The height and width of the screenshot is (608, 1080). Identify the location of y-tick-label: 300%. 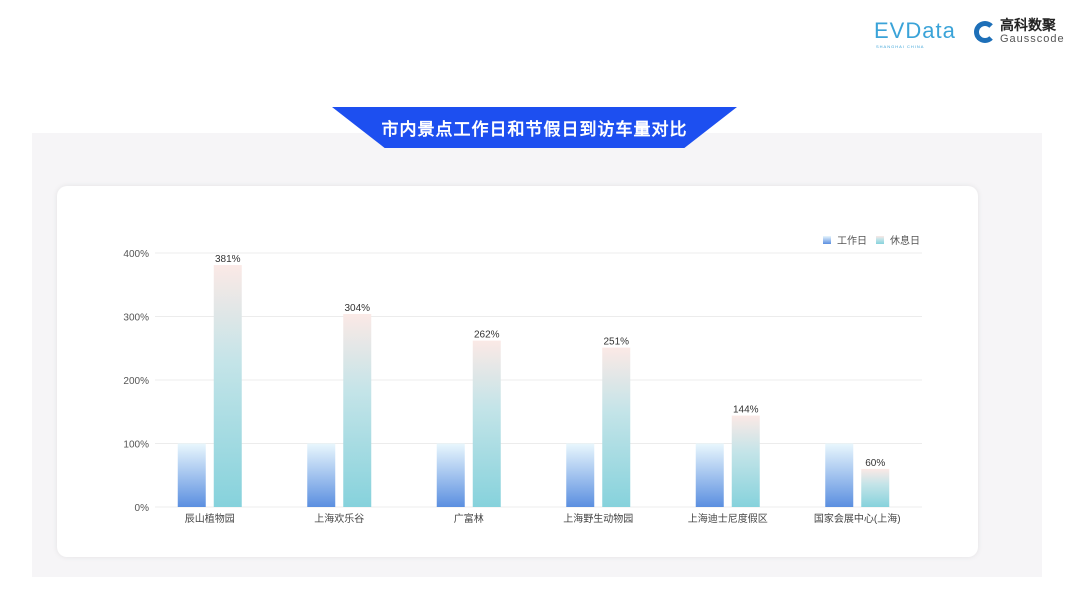
(136, 318).